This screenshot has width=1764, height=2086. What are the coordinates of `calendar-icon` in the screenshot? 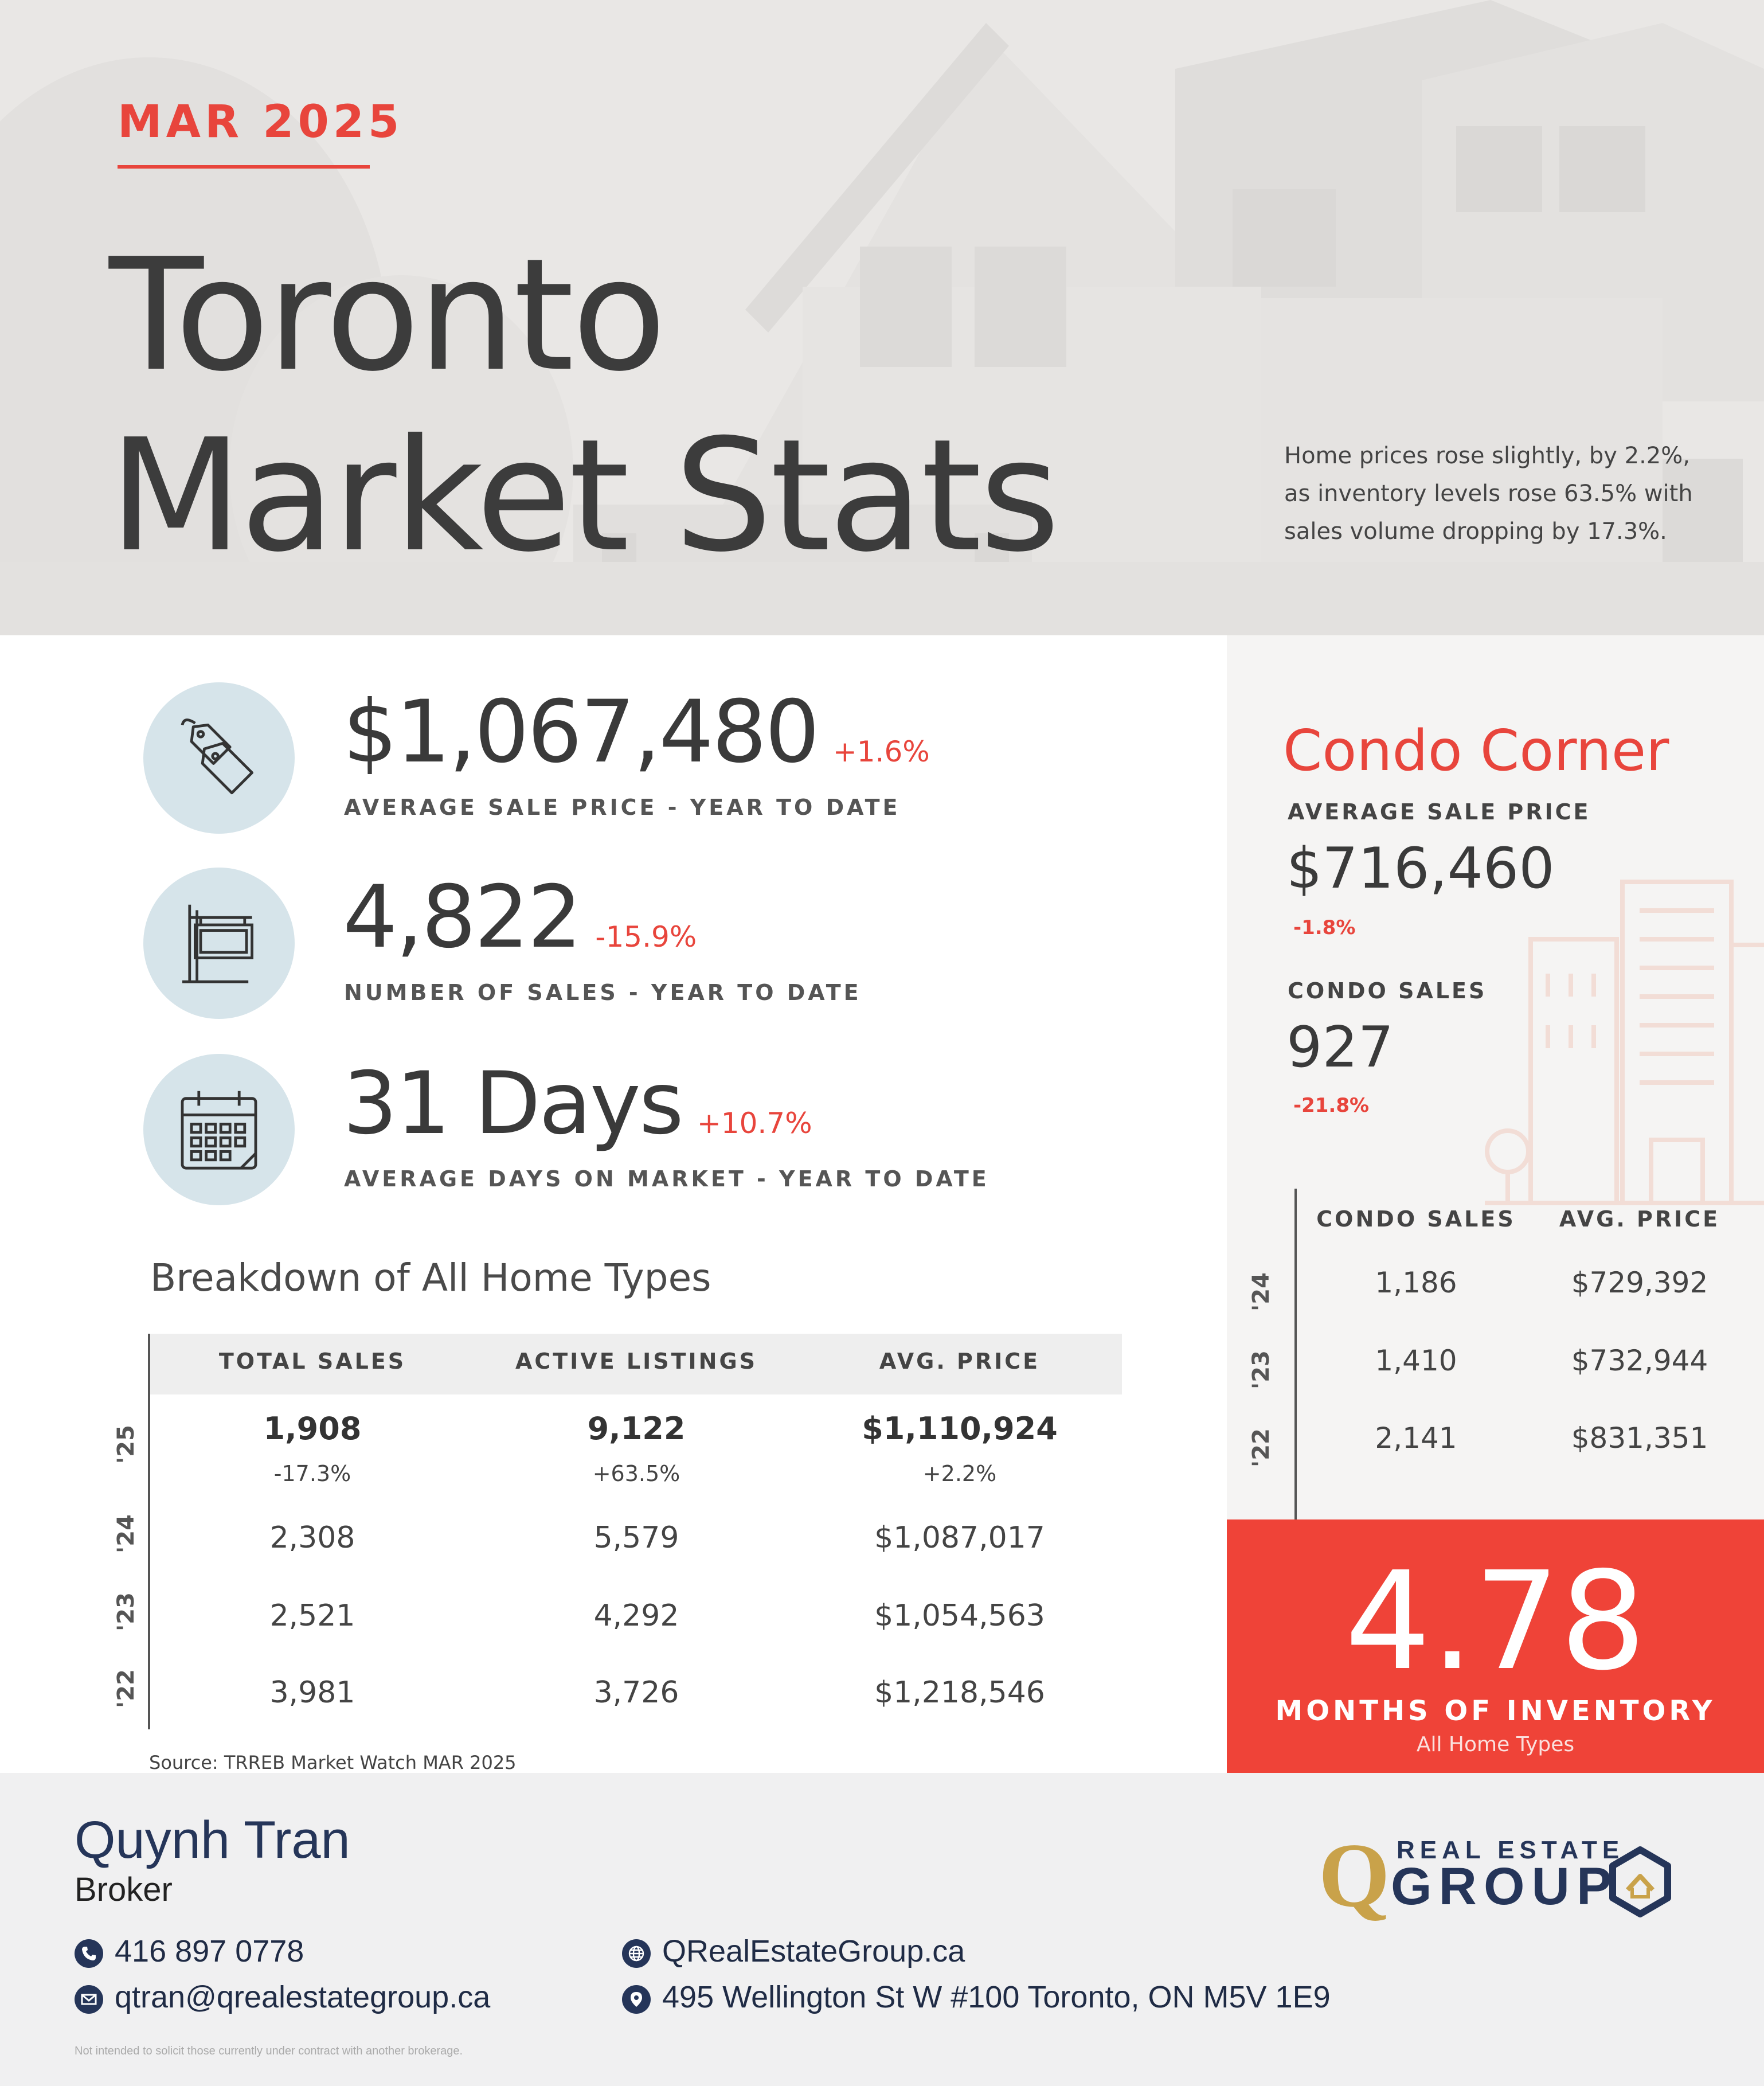 It's located at (219, 1130).